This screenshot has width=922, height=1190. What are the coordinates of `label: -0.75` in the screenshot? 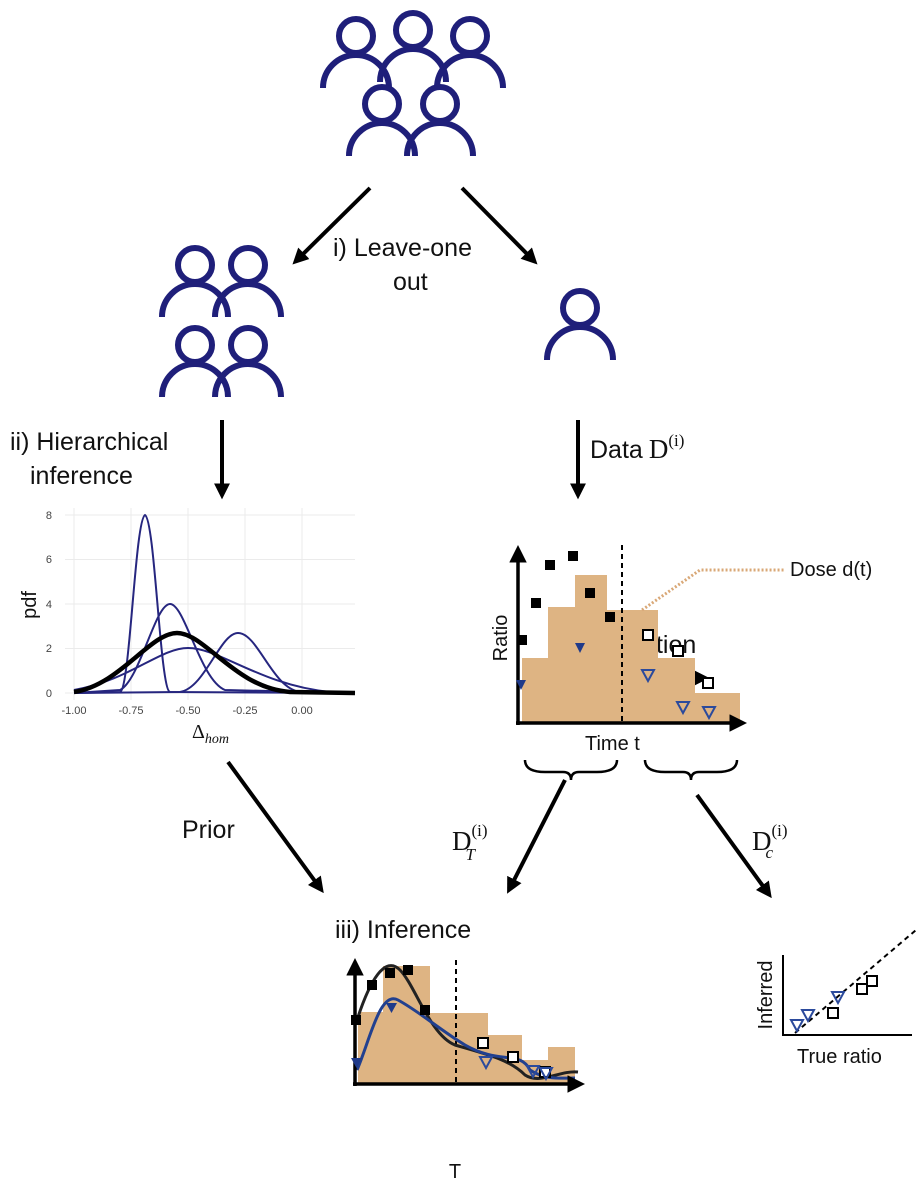 It's located at (130, 711).